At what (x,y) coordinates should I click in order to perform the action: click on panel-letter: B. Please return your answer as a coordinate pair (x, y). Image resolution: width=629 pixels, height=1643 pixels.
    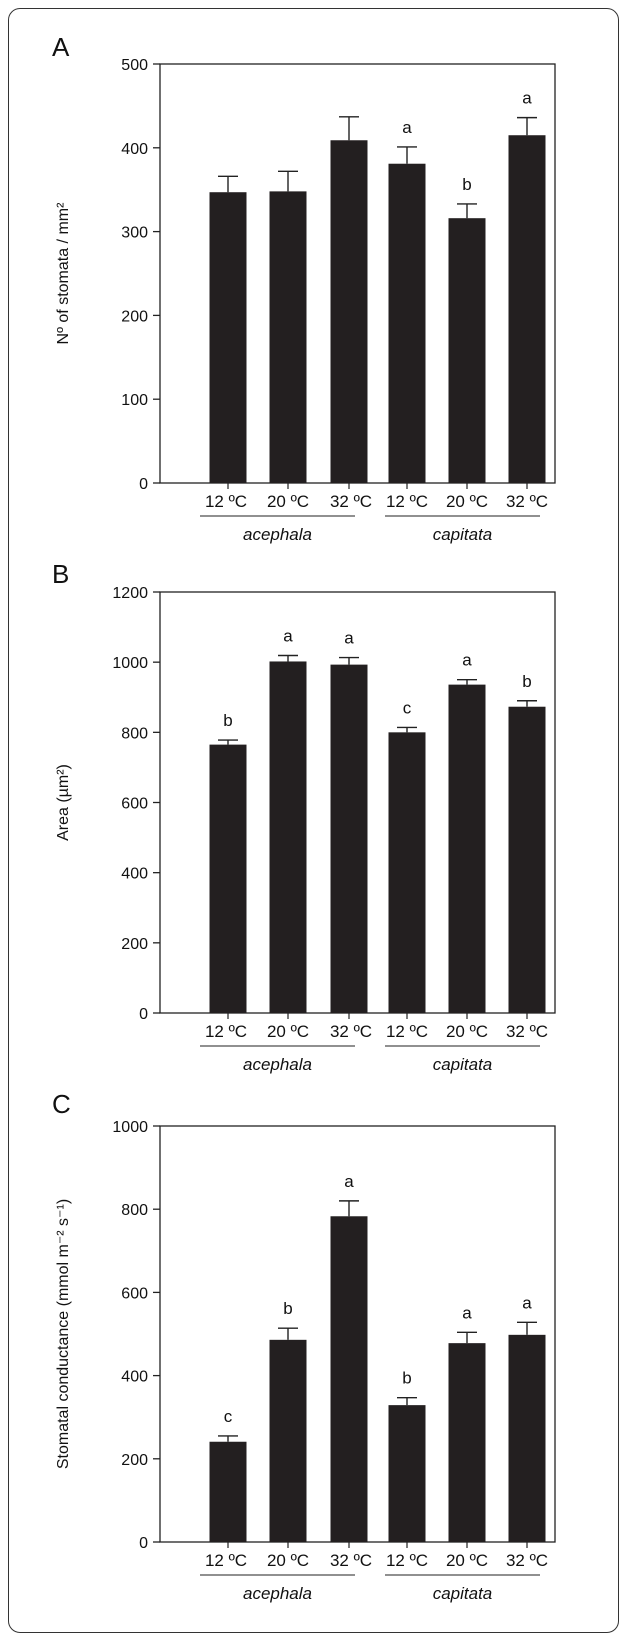
    Looking at the image, I should click on (60, 574).